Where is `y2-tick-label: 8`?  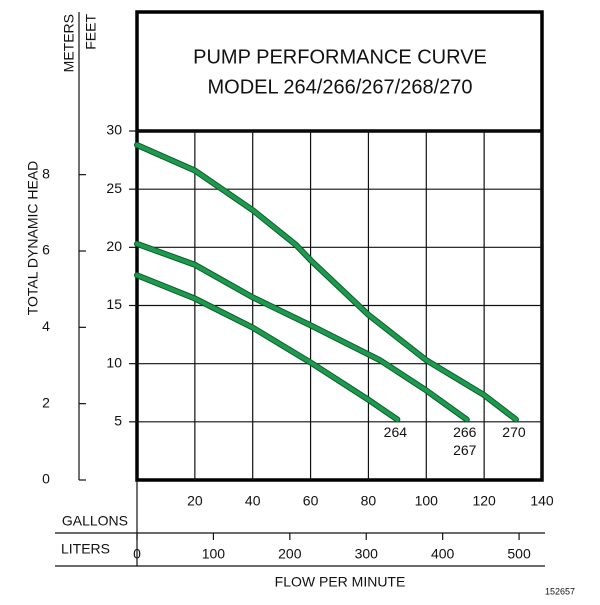
y2-tick-label: 8 is located at coordinates (46, 173).